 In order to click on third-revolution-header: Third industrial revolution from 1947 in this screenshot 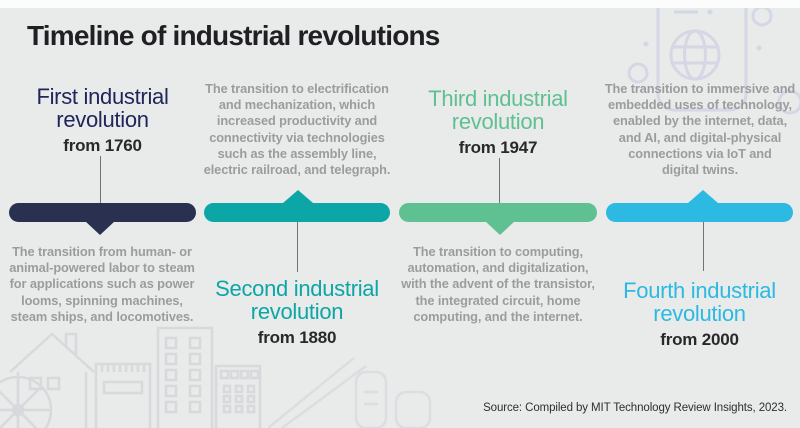, I will do `click(498, 122)`.